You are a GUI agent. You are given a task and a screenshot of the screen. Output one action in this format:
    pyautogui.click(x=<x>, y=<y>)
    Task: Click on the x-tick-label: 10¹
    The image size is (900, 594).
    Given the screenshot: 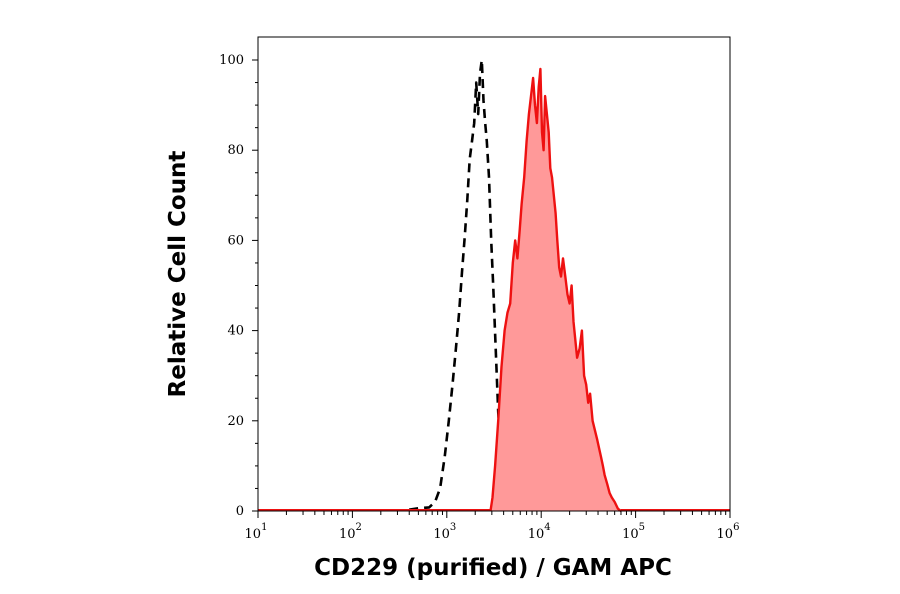 What is the action you would take?
    pyautogui.click(x=256, y=532)
    